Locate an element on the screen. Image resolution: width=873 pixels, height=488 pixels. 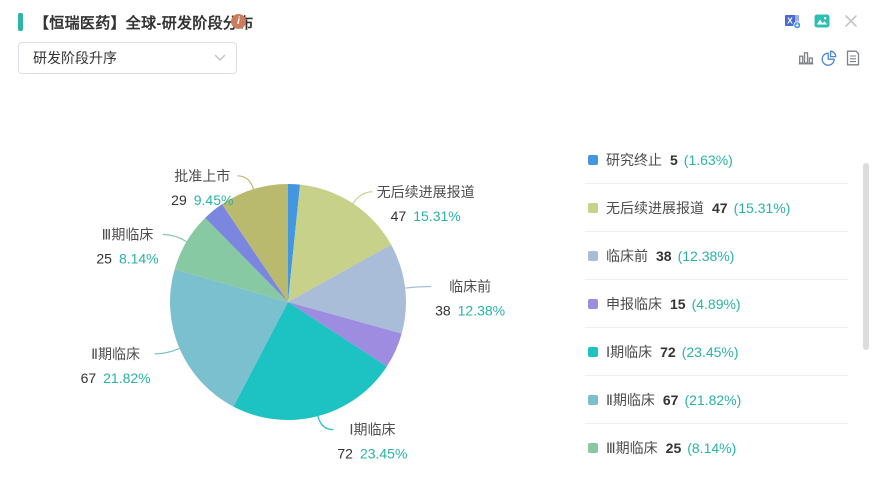
legend-item-label: Ⅲ期临床 is located at coordinates (632, 448).